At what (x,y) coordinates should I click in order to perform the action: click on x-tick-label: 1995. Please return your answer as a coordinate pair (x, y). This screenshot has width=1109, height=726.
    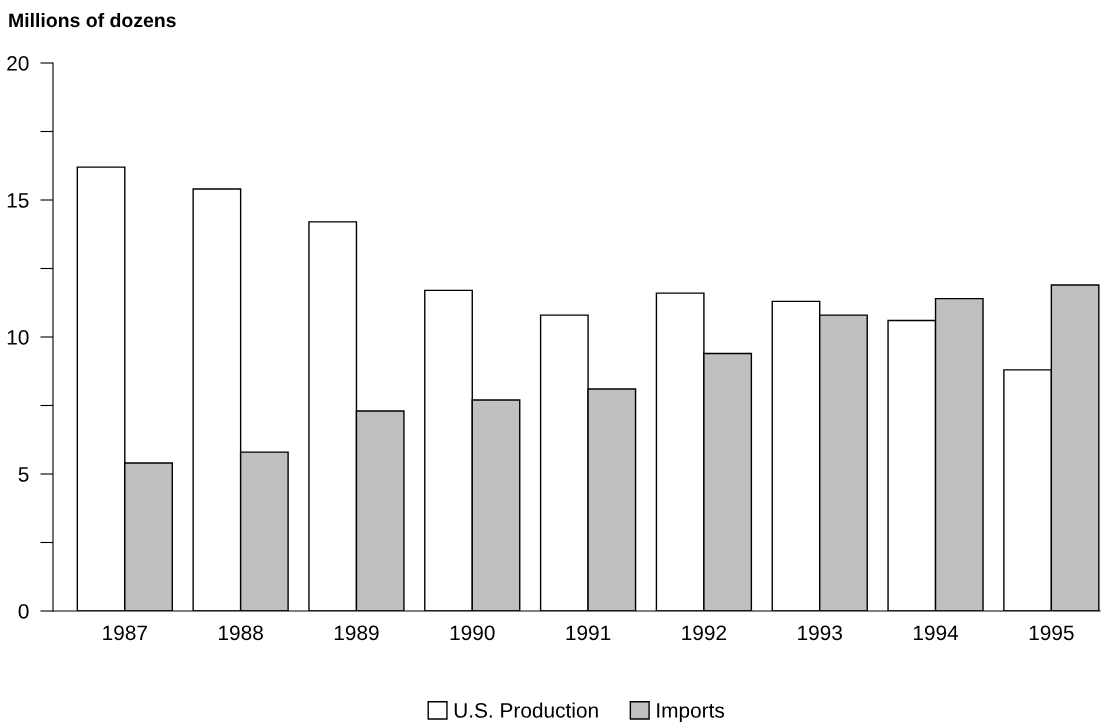
    Looking at the image, I should click on (1051, 633).